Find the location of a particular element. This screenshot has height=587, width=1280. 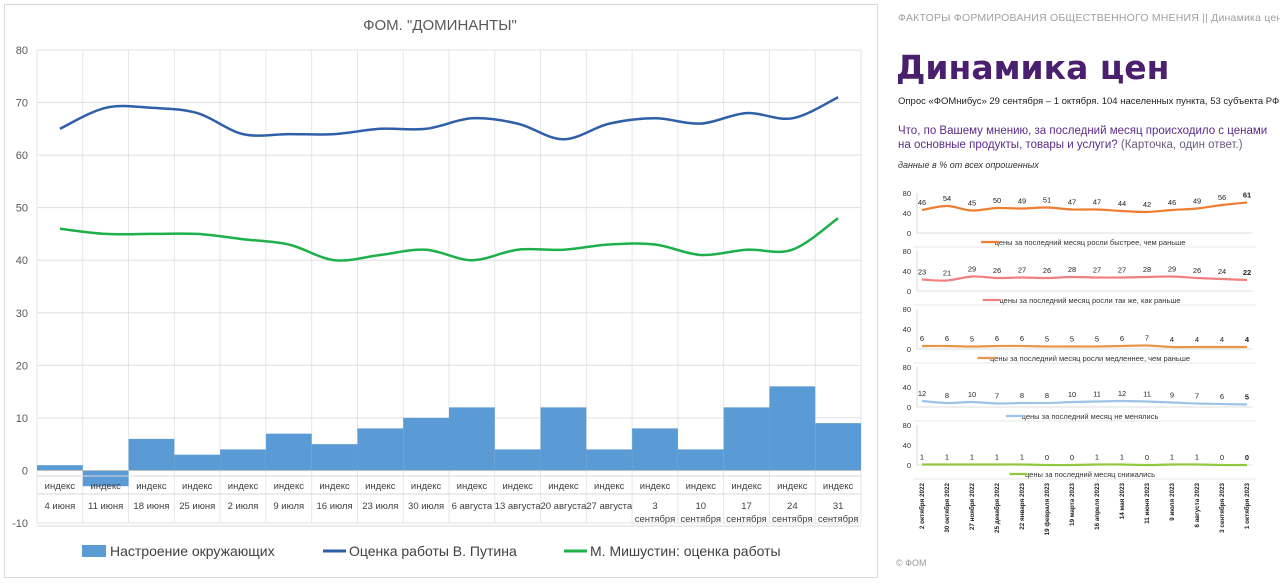

date-tick-label: 27 ноября 2022 is located at coordinates (972, 507).